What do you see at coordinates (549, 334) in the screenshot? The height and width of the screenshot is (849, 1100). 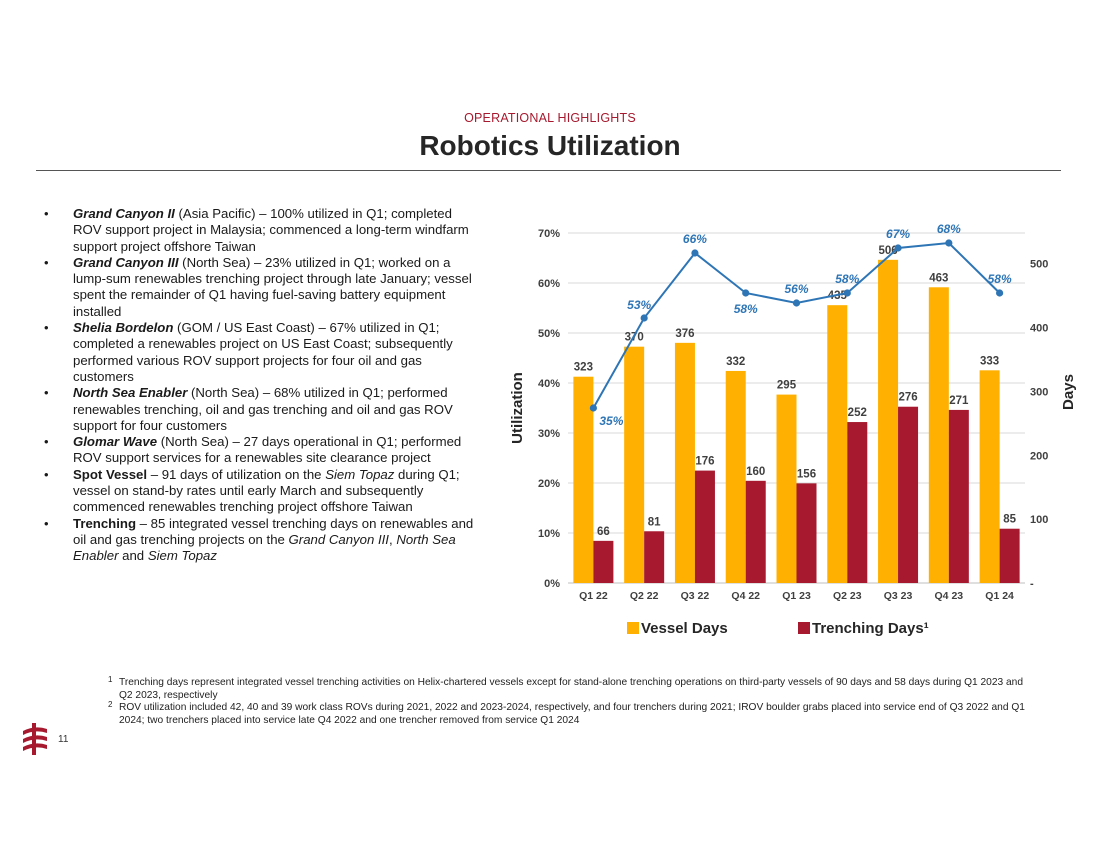 I see `y-tick-label: 50%` at bounding box center [549, 334].